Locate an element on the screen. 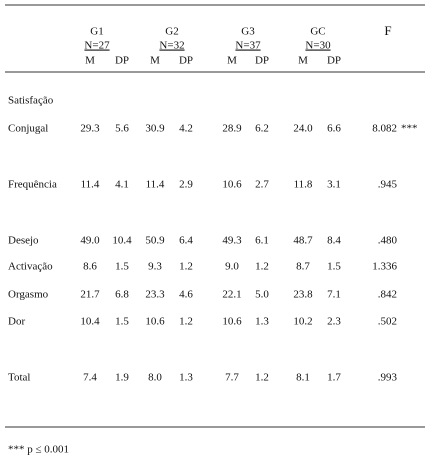 This screenshot has width=436, height=459. cell: 8.0 is located at coordinates (155, 378).